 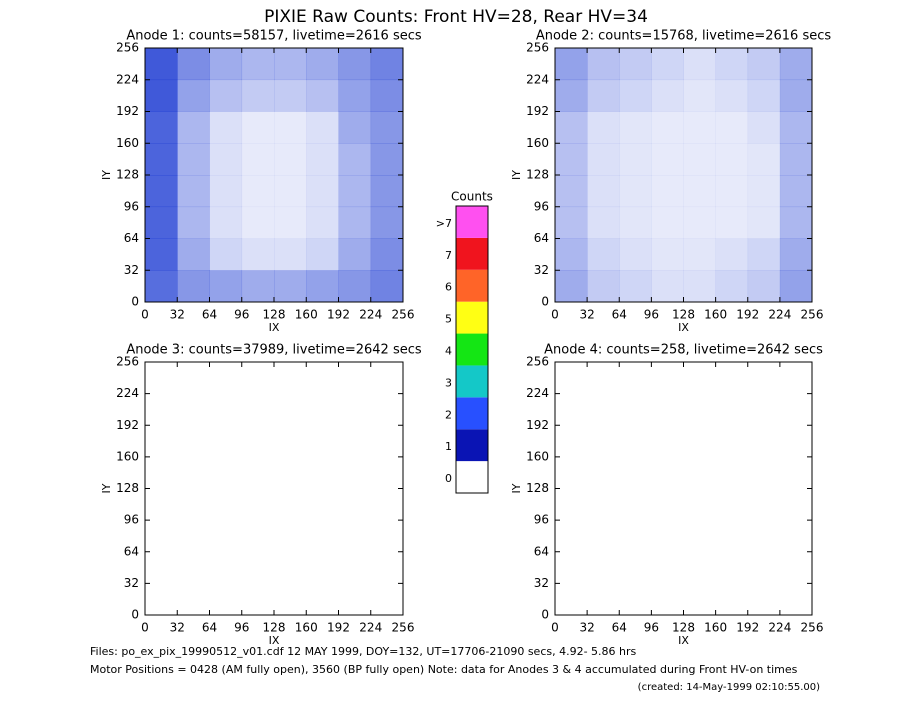 I want to click on colorbar-label: 2, so click(x=448, y=414).